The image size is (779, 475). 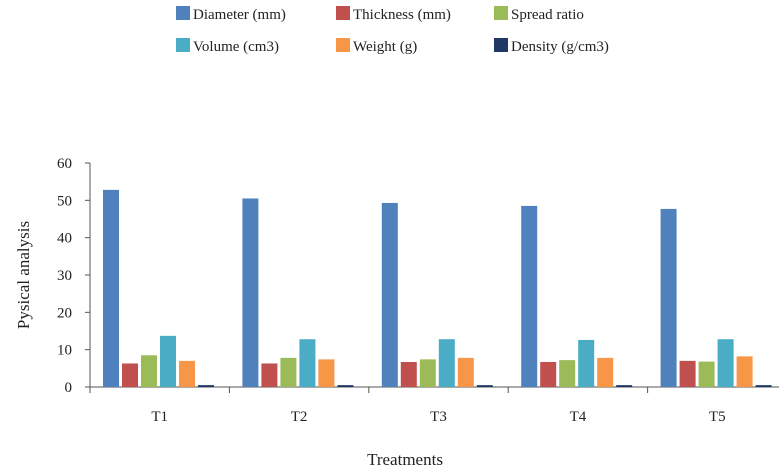 I want to click on legend-swatch-density-g-cm3, so click(x=501, y=45).